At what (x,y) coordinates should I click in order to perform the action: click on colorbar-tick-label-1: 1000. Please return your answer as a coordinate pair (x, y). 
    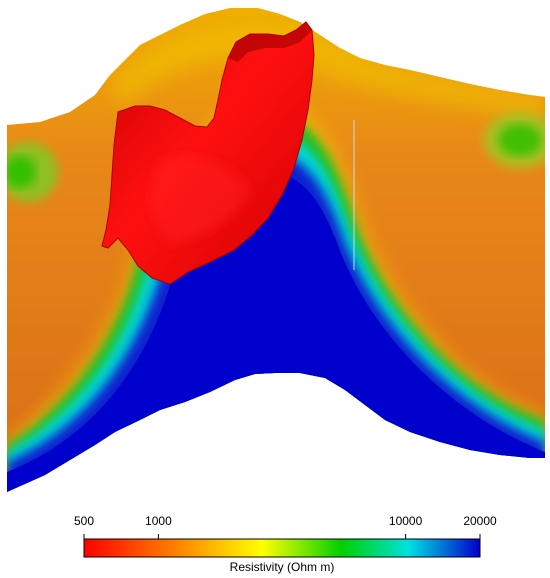
    Looking at the image, I should click on (158, 521).